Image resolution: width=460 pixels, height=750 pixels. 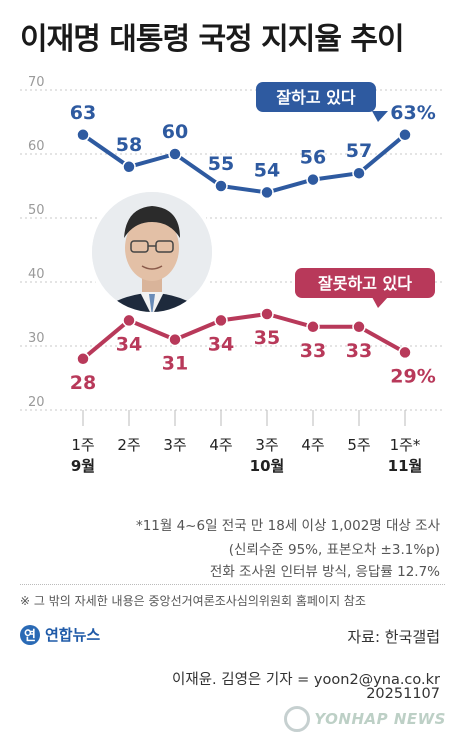 What do you see at coordinates (359, 151) in the screenshot?
I see `data-label: 57` at bounding box center [359, 151].